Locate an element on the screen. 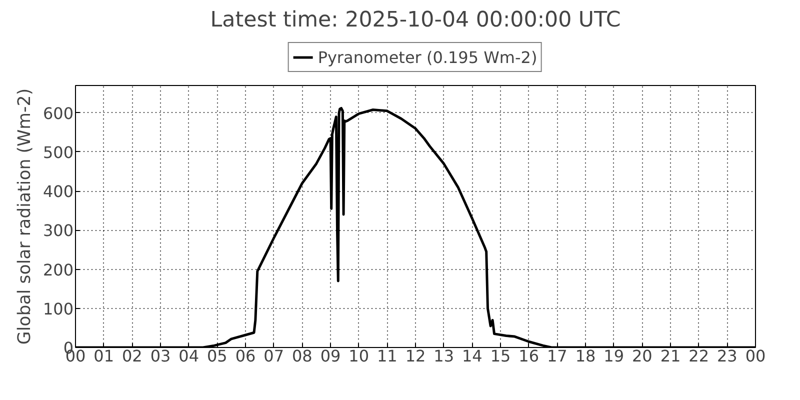 This screenshot has height=400, width=800. x-tick-label: 14 is located at coordinates (472, 356).